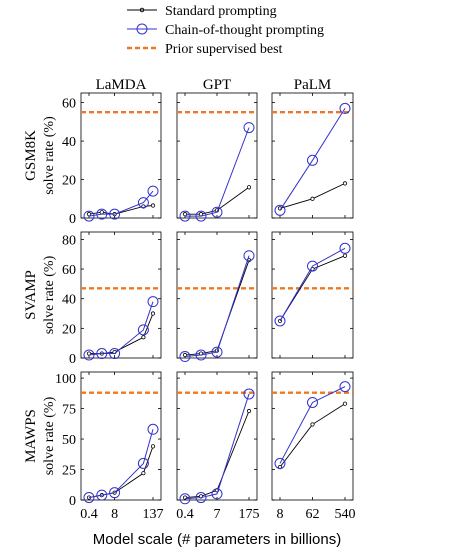 This screenshot has height=559, width=474. I want to click on row-dataset-label: GSM8K, so click(31, 155).